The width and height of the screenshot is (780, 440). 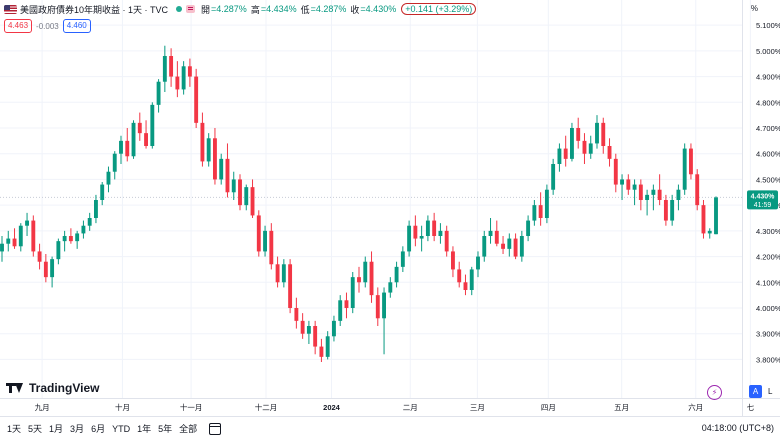 I want to click on log-scale-button: L, so click(x=770, y=391).